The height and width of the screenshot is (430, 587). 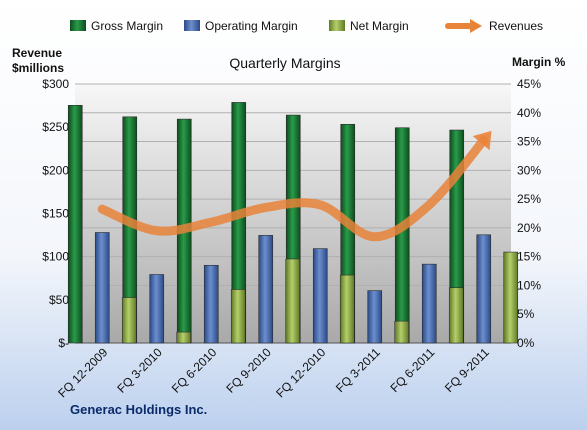 What do you see at coordinates (529, 170) in the screenshot?
I see `right-tick-label: 30%` at bounding box center [529, 170].